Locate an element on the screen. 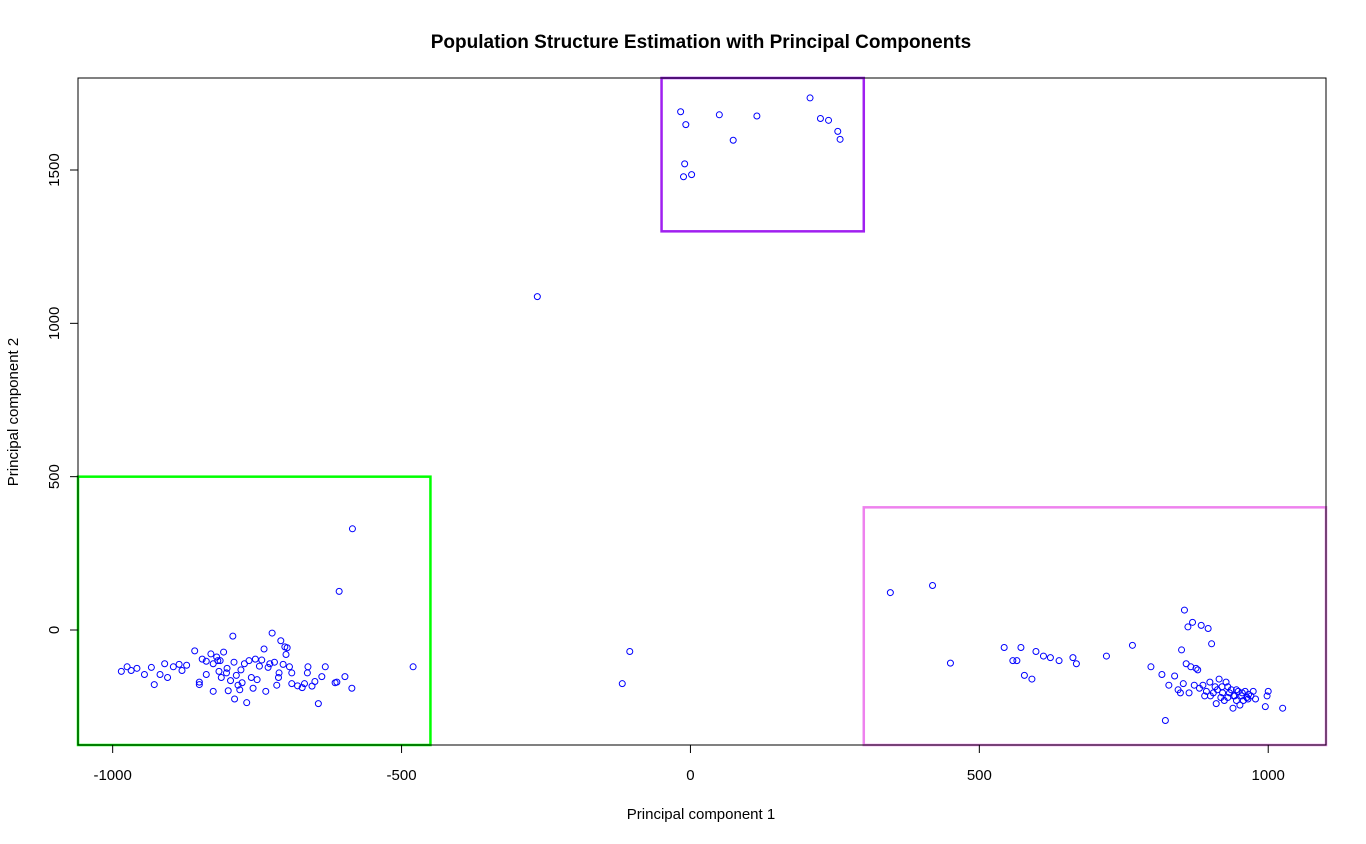  y-axis: 0 500 1000 1500 is located at coordinates (62, 393).